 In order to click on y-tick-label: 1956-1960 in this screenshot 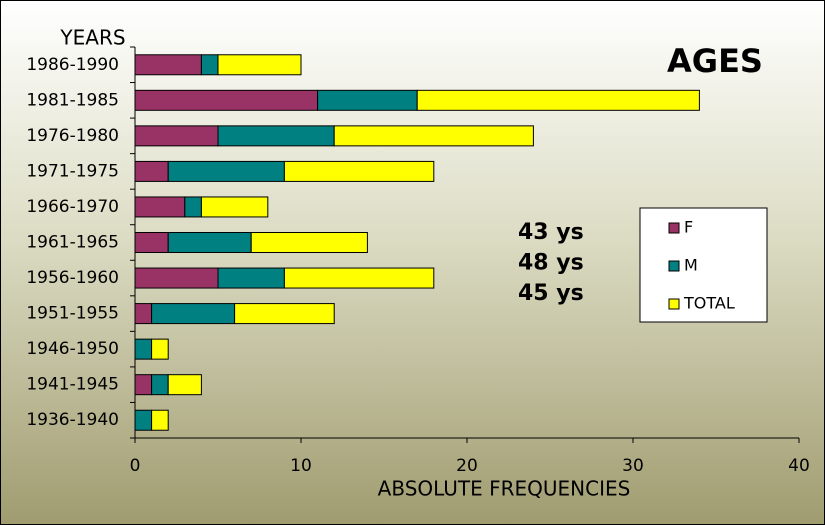, I will do `click(72, 278)`.